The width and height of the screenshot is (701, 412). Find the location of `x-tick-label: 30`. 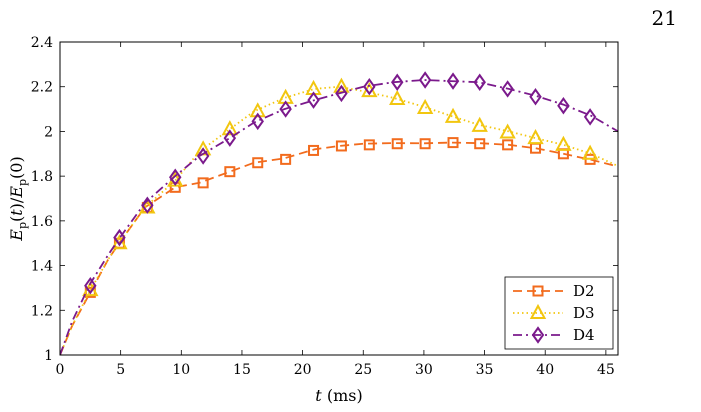

x-tick-label: 30 is located at coordinates (424, 370).